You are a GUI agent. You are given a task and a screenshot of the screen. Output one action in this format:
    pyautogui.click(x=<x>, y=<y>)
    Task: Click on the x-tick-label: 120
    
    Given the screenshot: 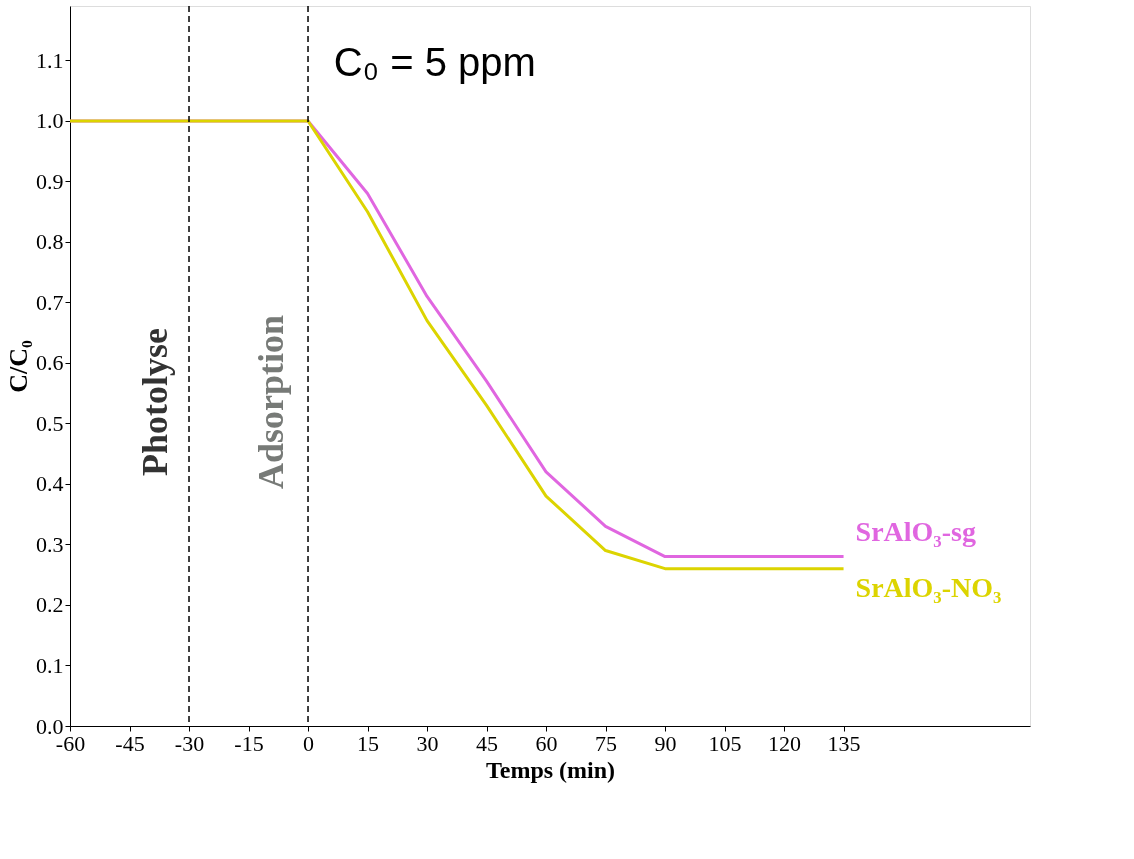 What is the action you would take?
    pyautogui.click(x=785, y=743)
    